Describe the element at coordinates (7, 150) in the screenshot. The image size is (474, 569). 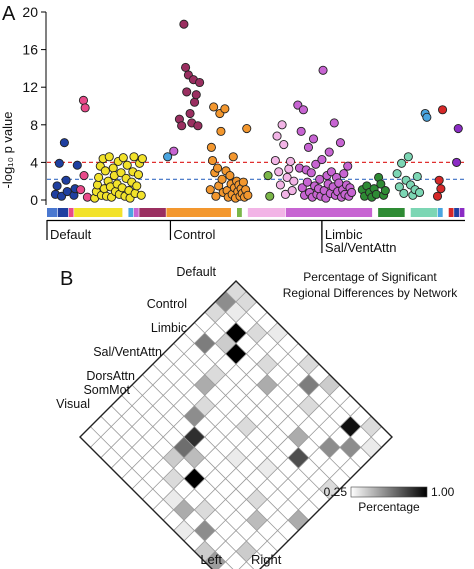
I see `y-axis-label: -log₁₀ p value` at that location.